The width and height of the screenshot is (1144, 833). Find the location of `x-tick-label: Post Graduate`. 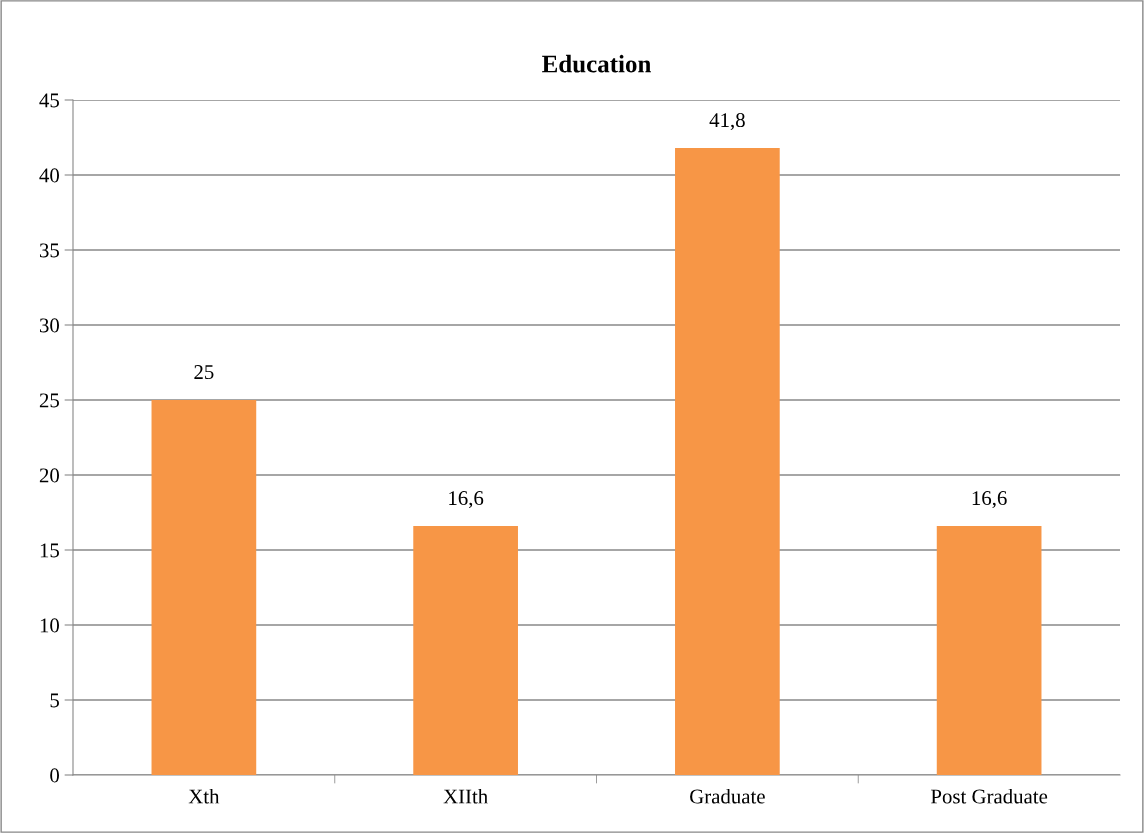

x-tick-label: Post Graduate is located at coordinates (989, 796).